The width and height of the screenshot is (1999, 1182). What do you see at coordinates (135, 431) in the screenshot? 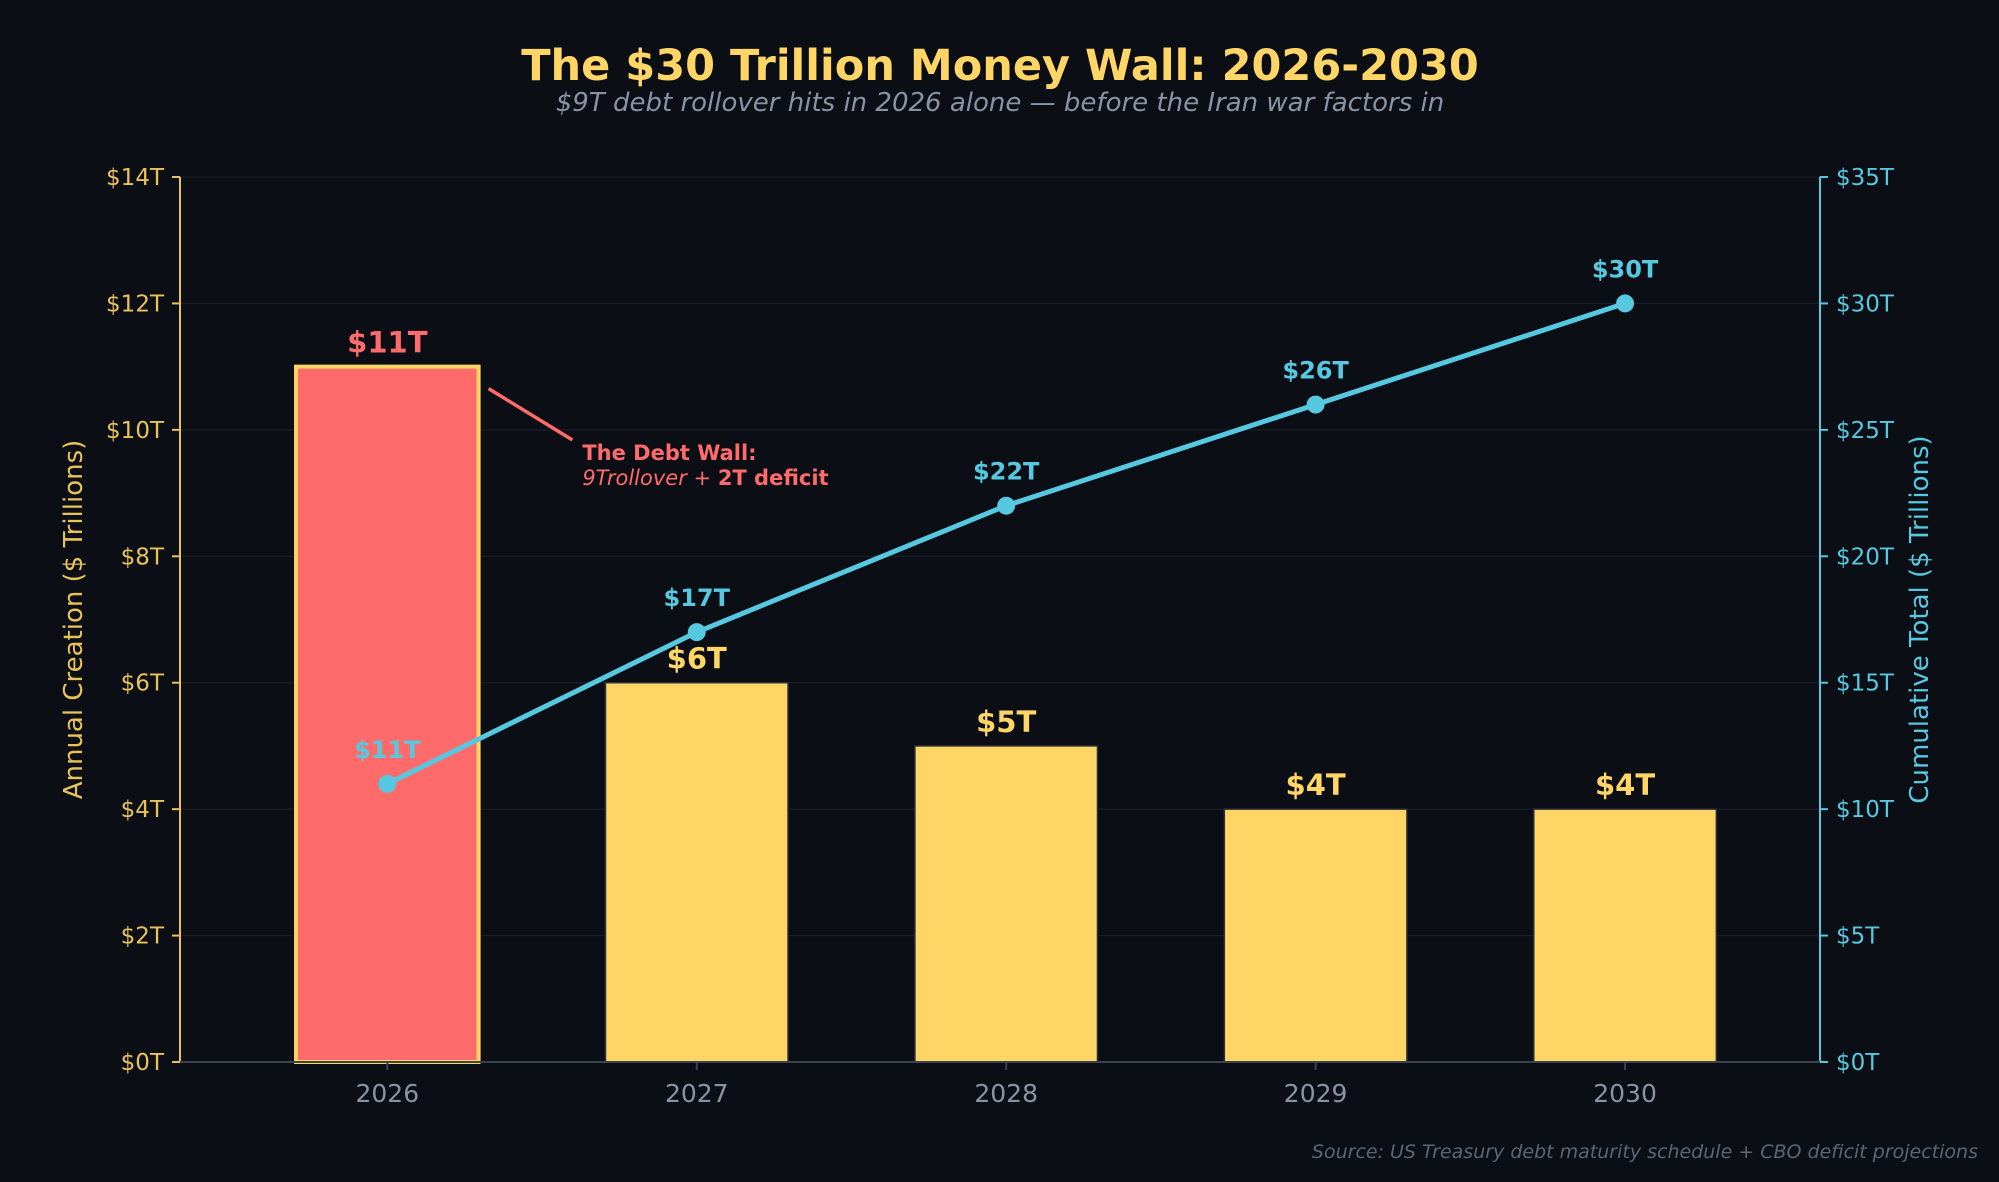
I see `y-tick-label: $10T` at bounding box center [135, 431].